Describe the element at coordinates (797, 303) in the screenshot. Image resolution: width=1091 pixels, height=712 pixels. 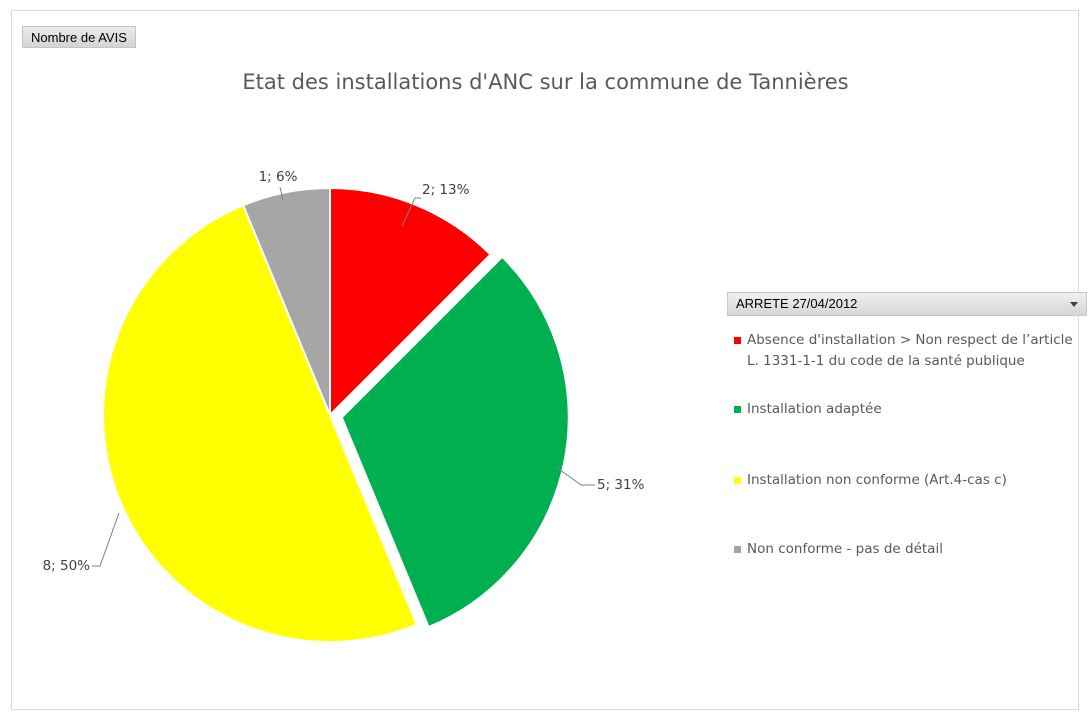
I see `legend-filter-label: ARRETE 27/04/2012` at that location.